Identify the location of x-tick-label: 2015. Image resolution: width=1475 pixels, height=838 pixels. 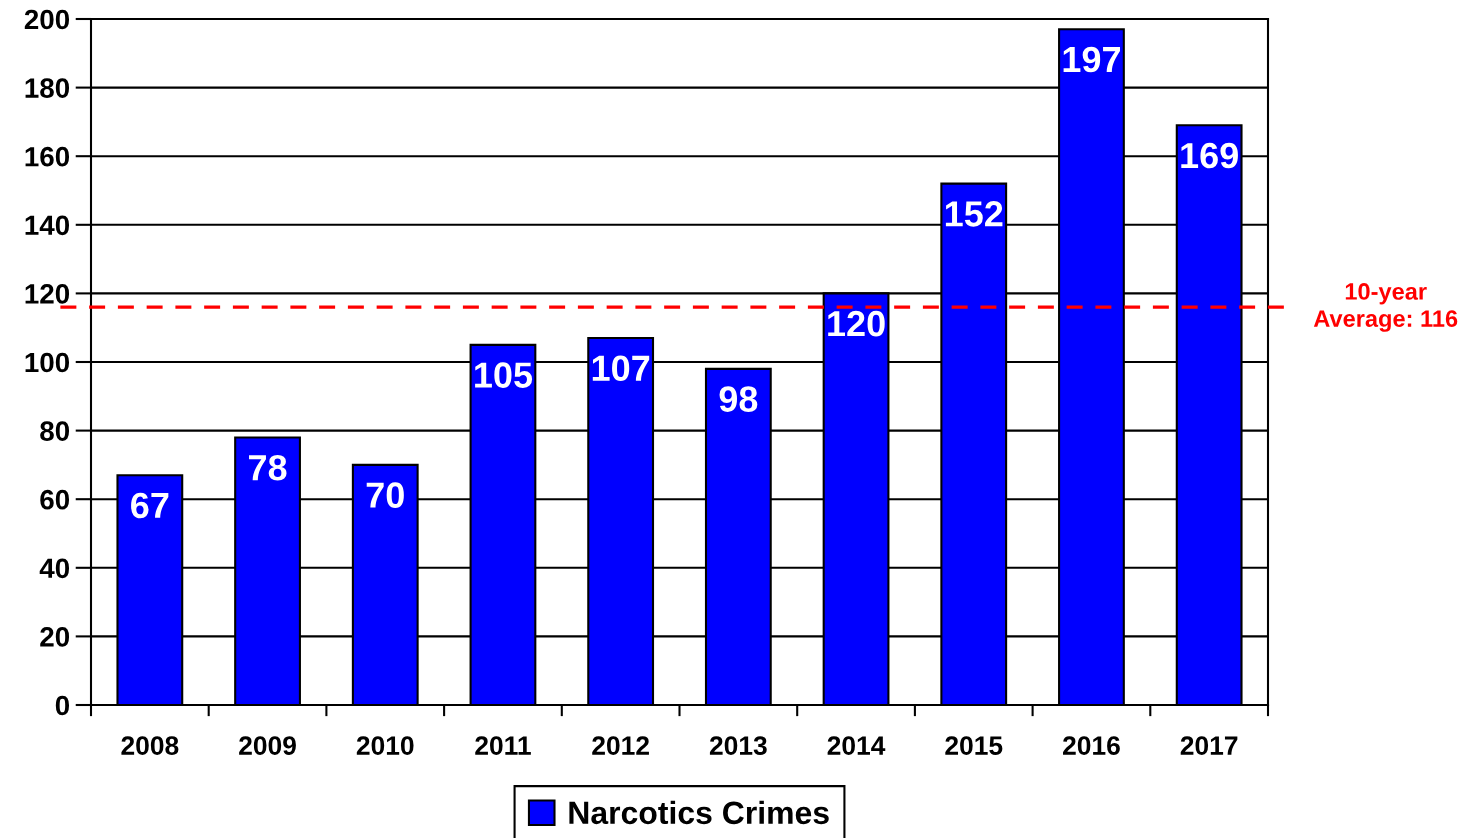
(974, 745).